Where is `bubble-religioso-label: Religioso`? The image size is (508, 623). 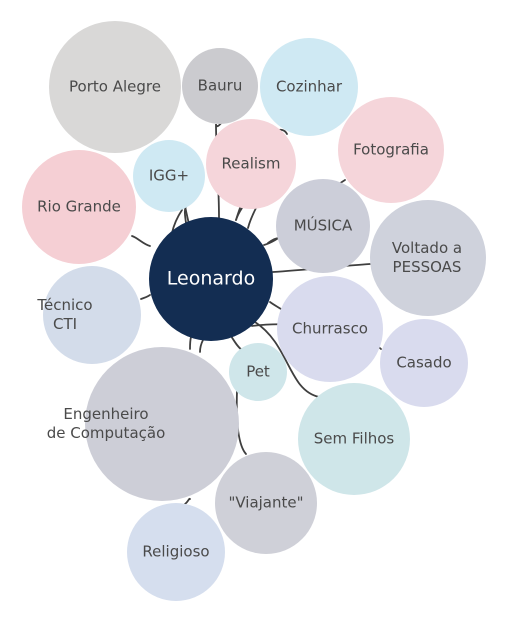 bubble-religioso-label: Religioso is located at coordinates (175, 552).